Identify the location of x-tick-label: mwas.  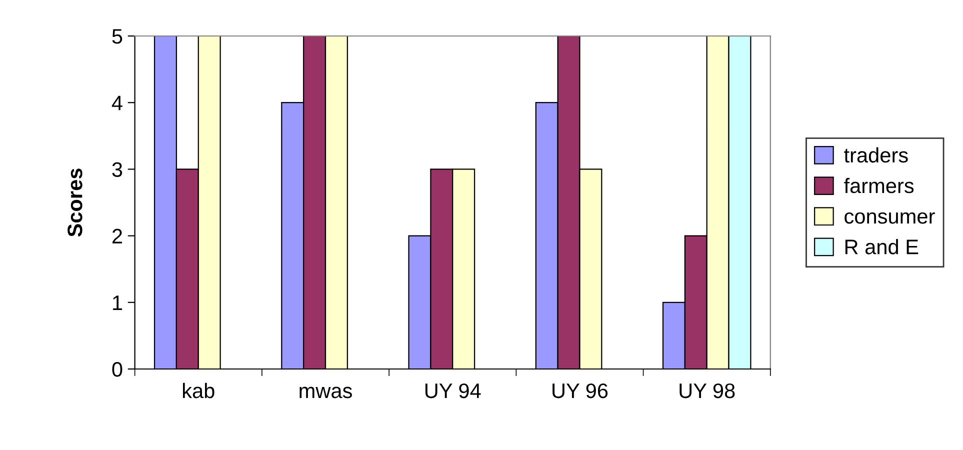
(326, 392).